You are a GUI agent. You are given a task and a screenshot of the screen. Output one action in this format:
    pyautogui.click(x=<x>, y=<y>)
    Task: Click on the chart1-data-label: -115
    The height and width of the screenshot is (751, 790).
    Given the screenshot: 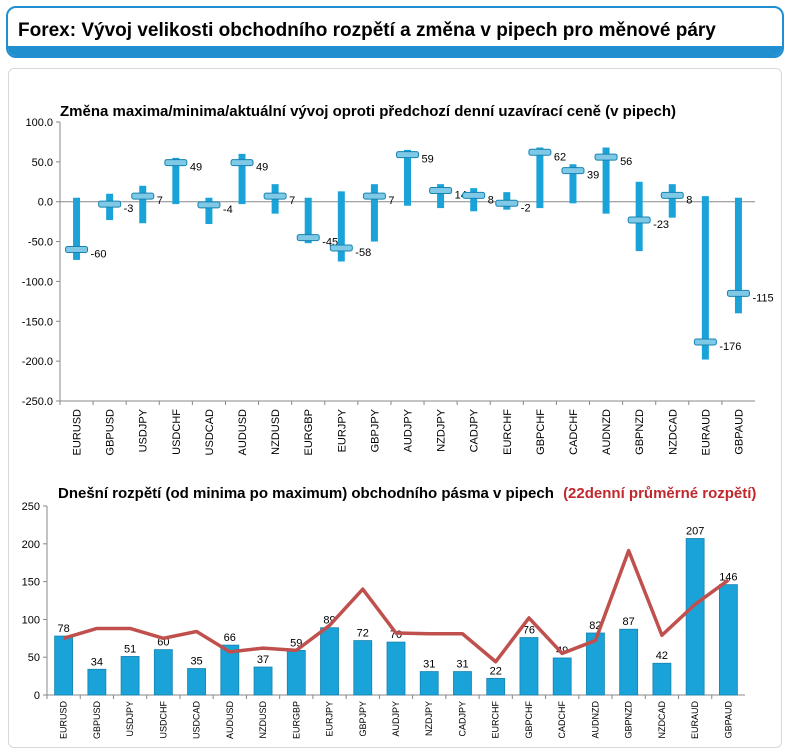 What is the action you would take?
    pyautogui.click(x=762, y=298)
    